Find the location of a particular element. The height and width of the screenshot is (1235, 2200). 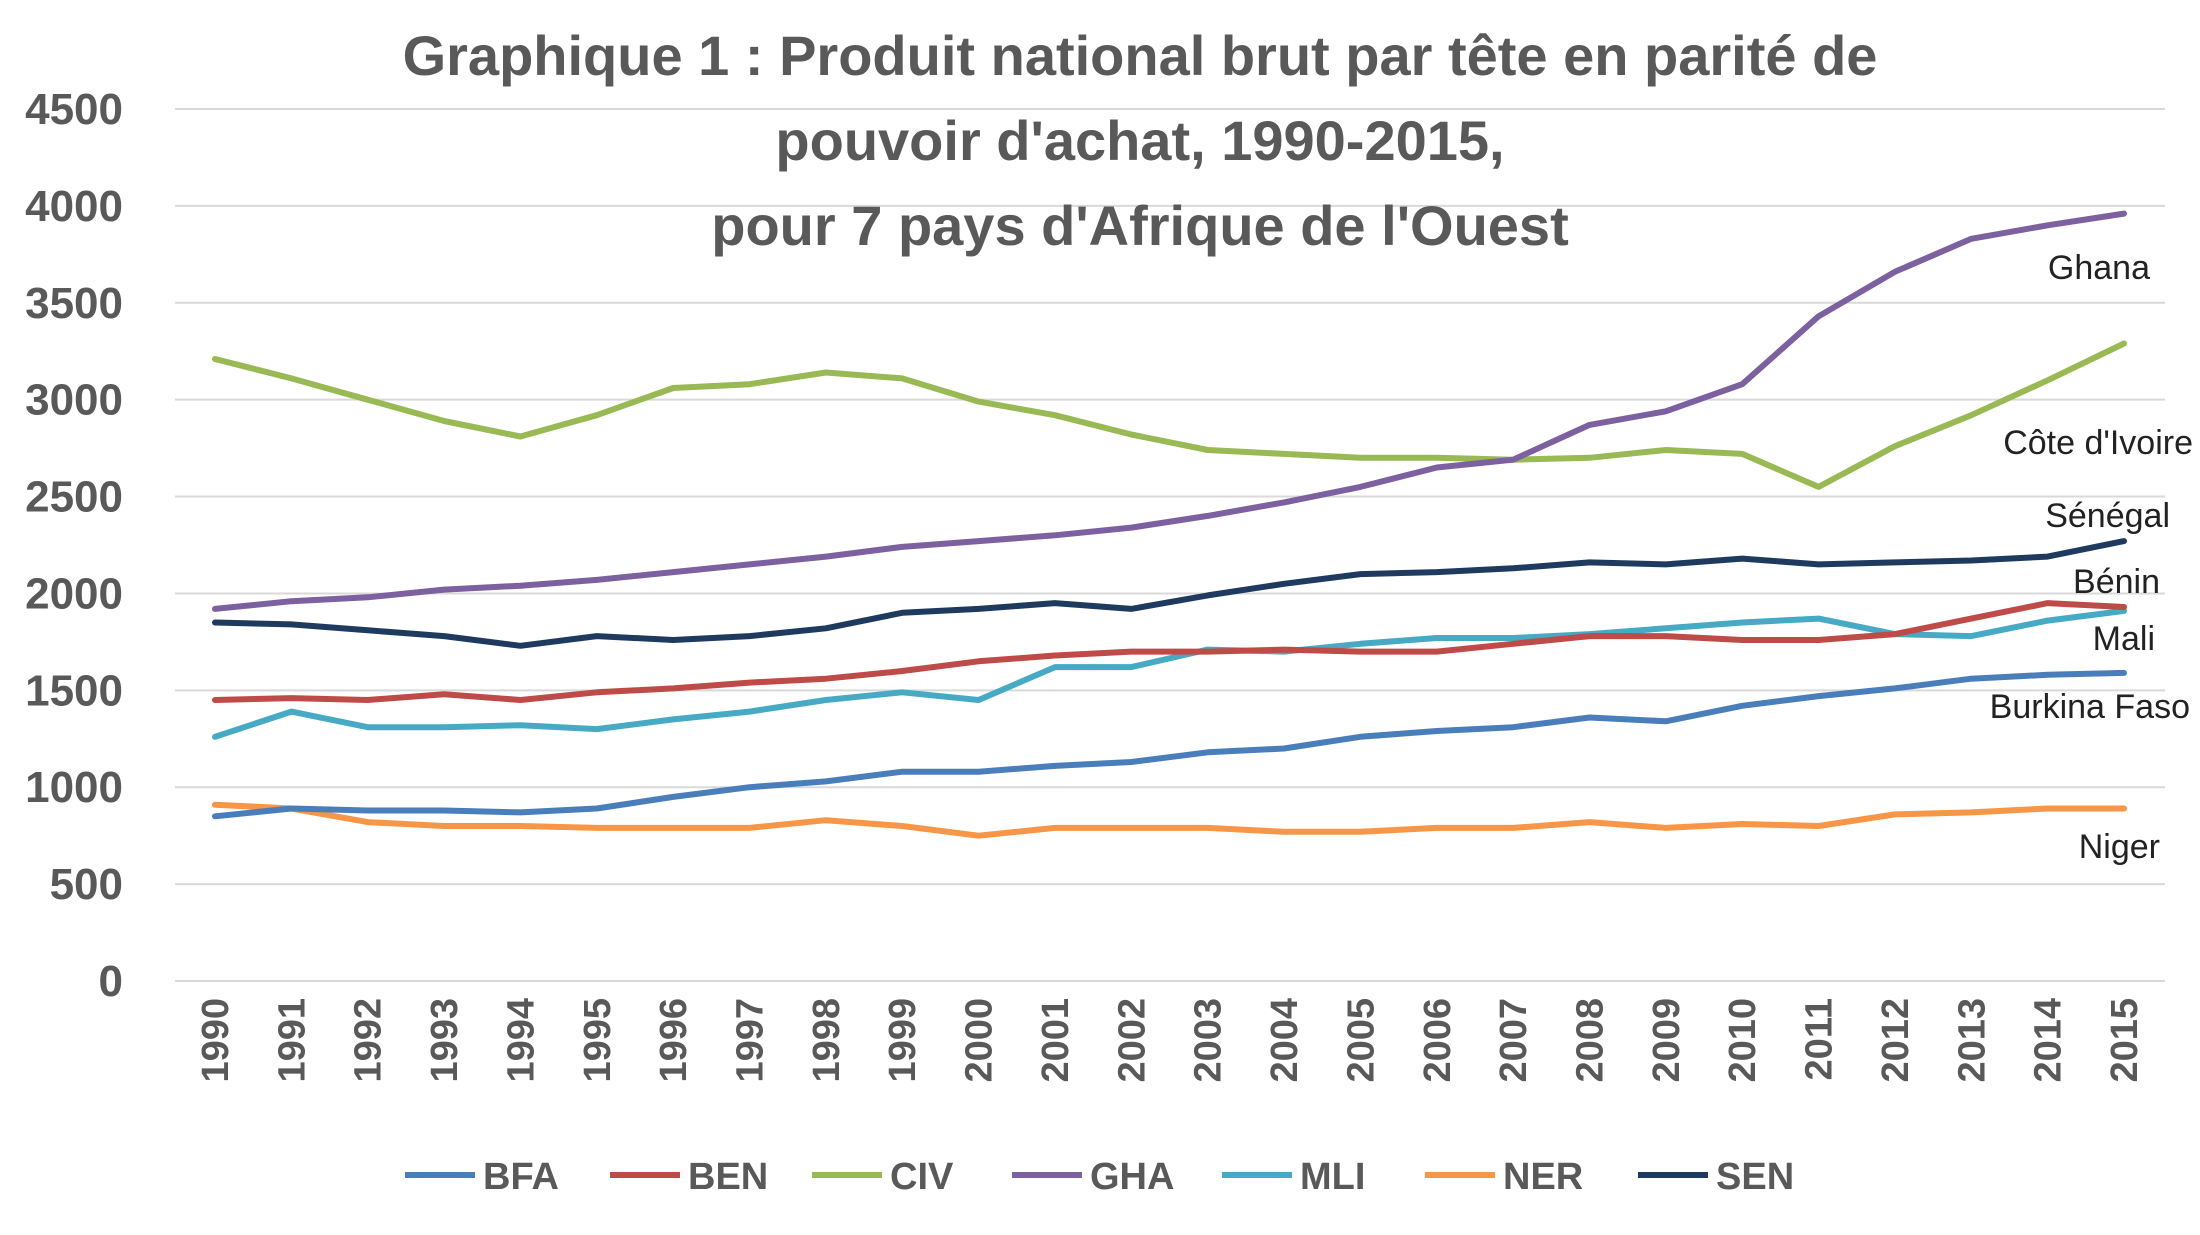

series-line-mli is located at coordinates (1169, 673).